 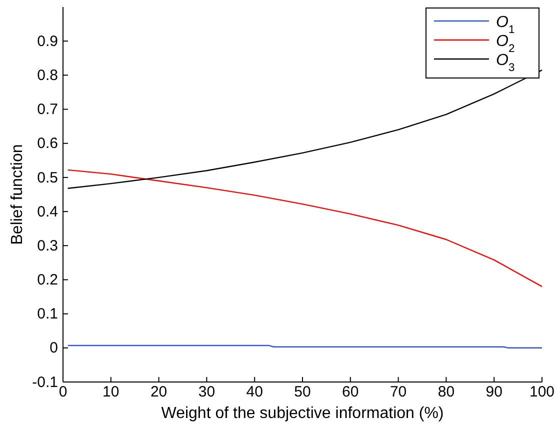 I want to click on y-tick-label: 0.5, so click(x=47, y=177).